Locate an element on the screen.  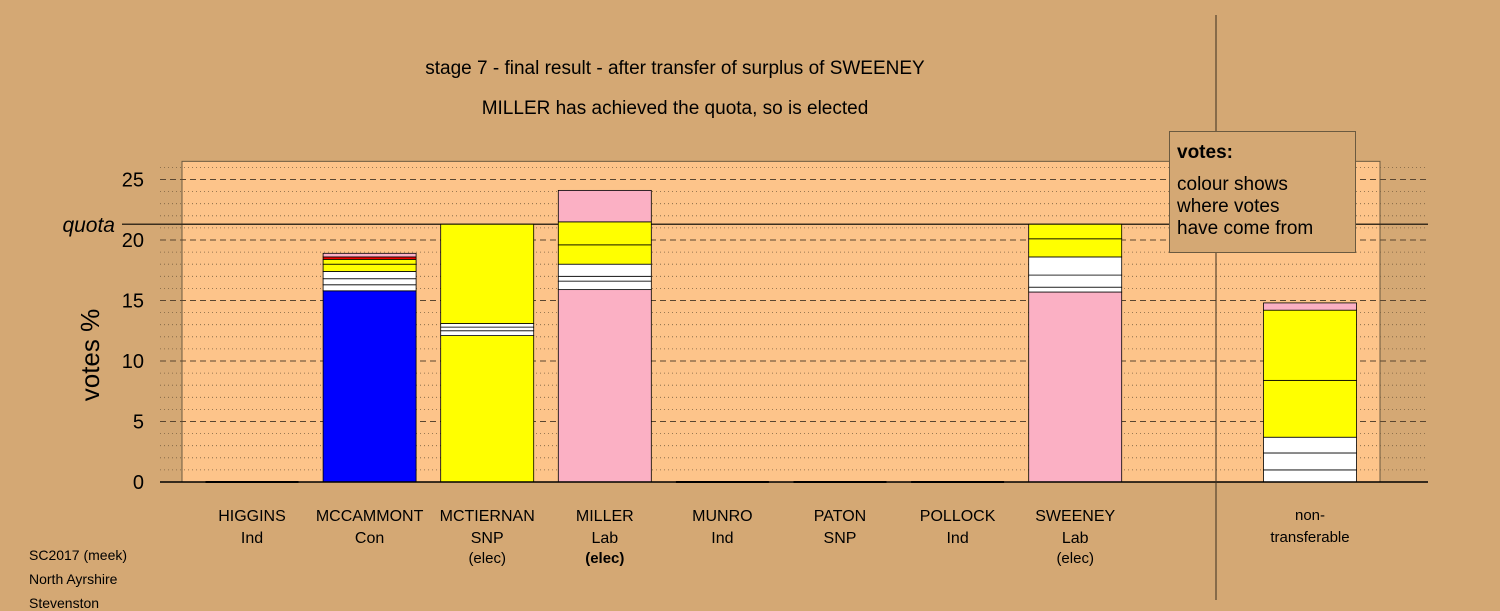
y-tick-label: 5 is located at coordinates (138, 423).